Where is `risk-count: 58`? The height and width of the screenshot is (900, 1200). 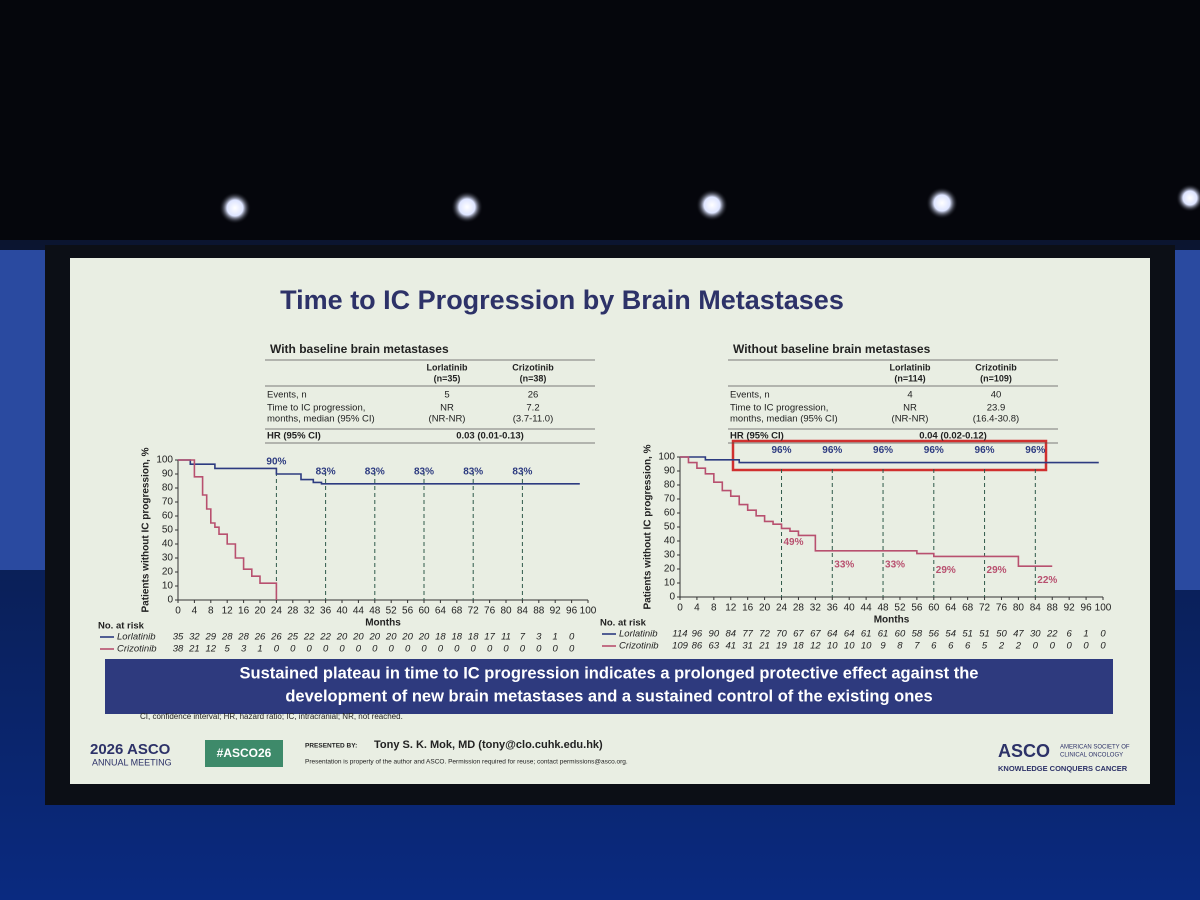 risk-count: 58 is located at coordinates (917, 634).